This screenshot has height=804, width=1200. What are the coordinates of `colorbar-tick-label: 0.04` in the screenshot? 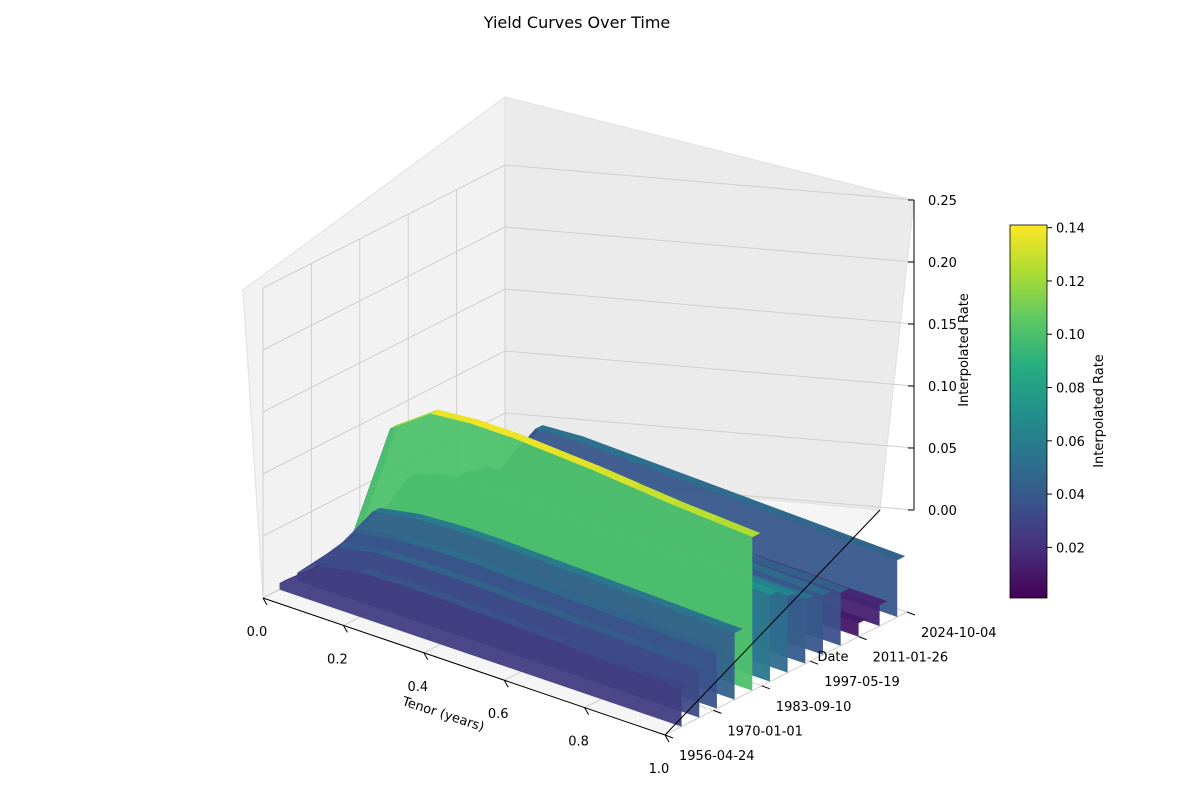 It's located at (1070, 495).